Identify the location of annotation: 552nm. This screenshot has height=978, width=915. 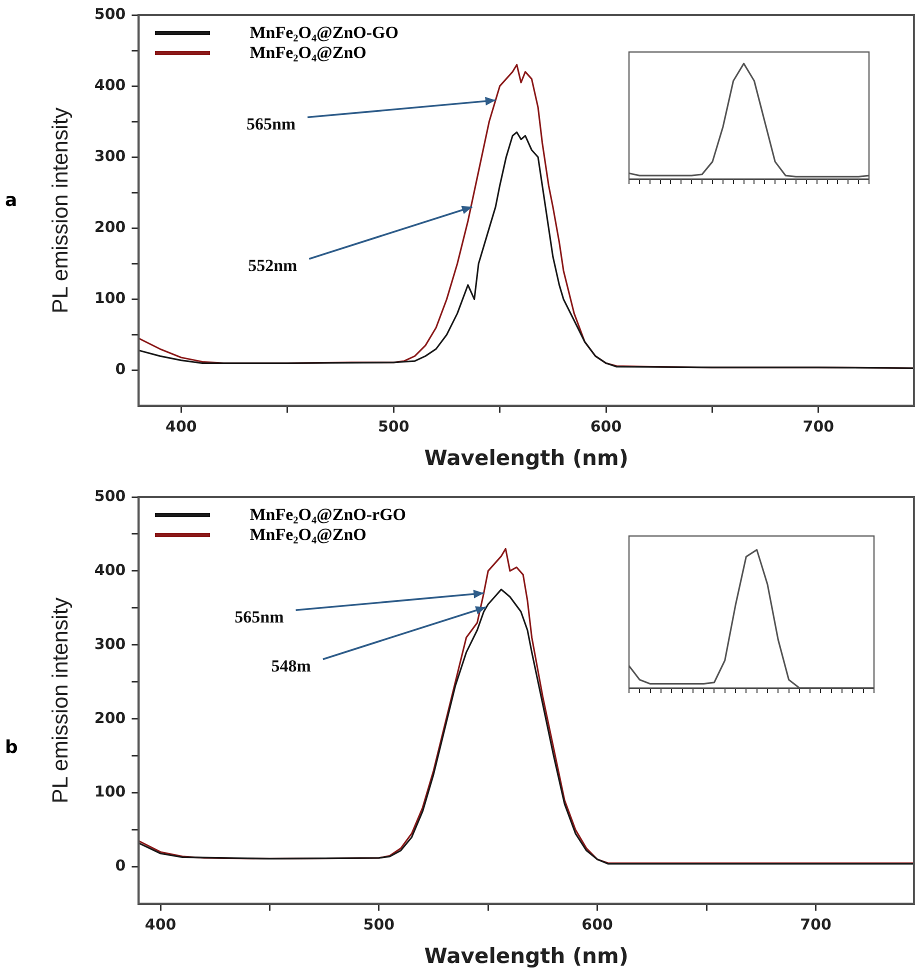
(273, 266).